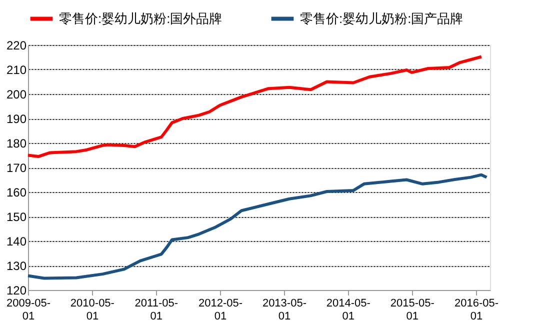 This screenshot has width=537, height=332. Describe the element at coordinates (16, 168) in the screenshot. I see `y-tick-label: 170` at that location.